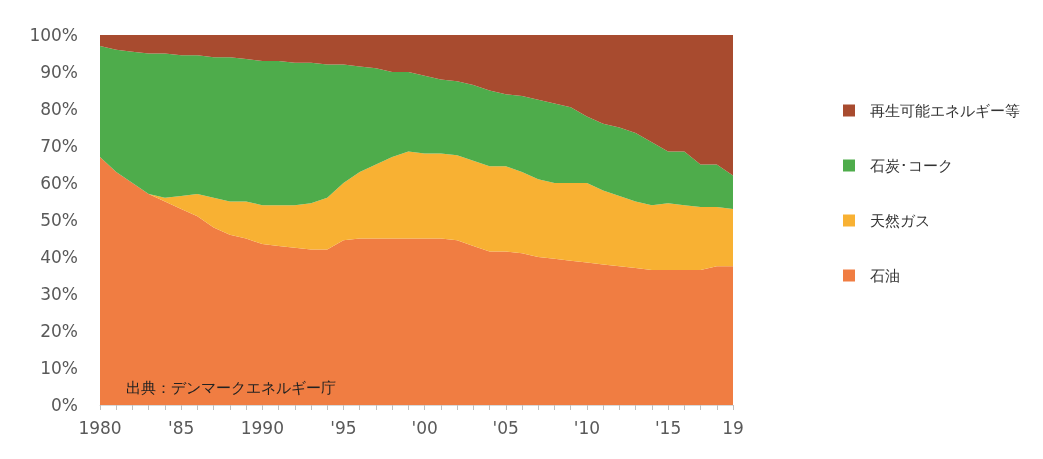  Describe the element at coordinates (181, 427) in the screenshot. I see `x-tick-label: '85` at that location.